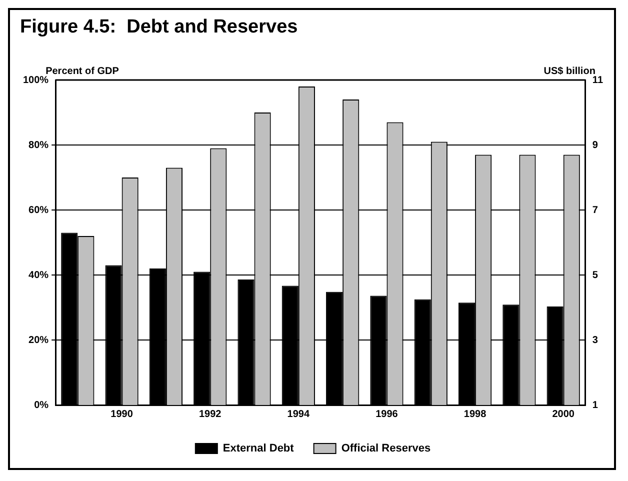  What do you see at coordinates (475, 414) in the screenshot?
I see `x-tick-label: 1998` at bounding box center [475, 414].